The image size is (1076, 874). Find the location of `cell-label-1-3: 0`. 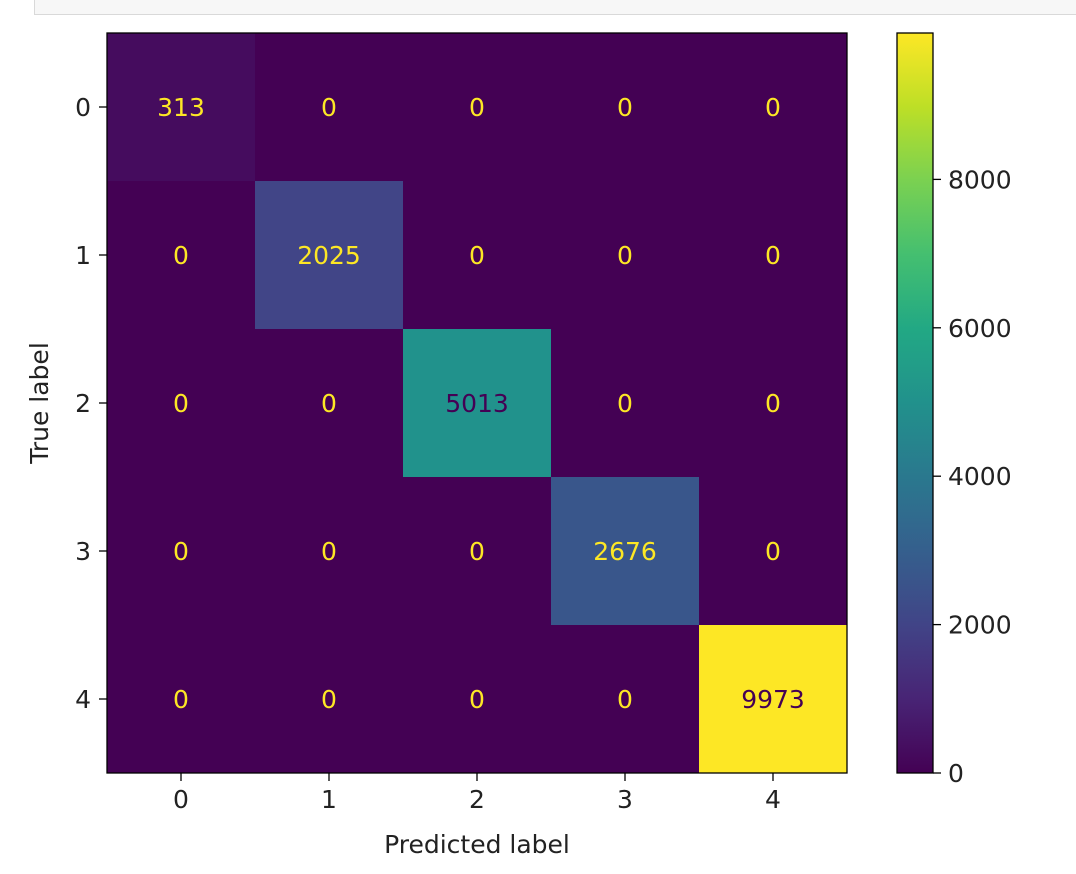

cell-label-1-3: 0 is located at coordinates (625, 255).